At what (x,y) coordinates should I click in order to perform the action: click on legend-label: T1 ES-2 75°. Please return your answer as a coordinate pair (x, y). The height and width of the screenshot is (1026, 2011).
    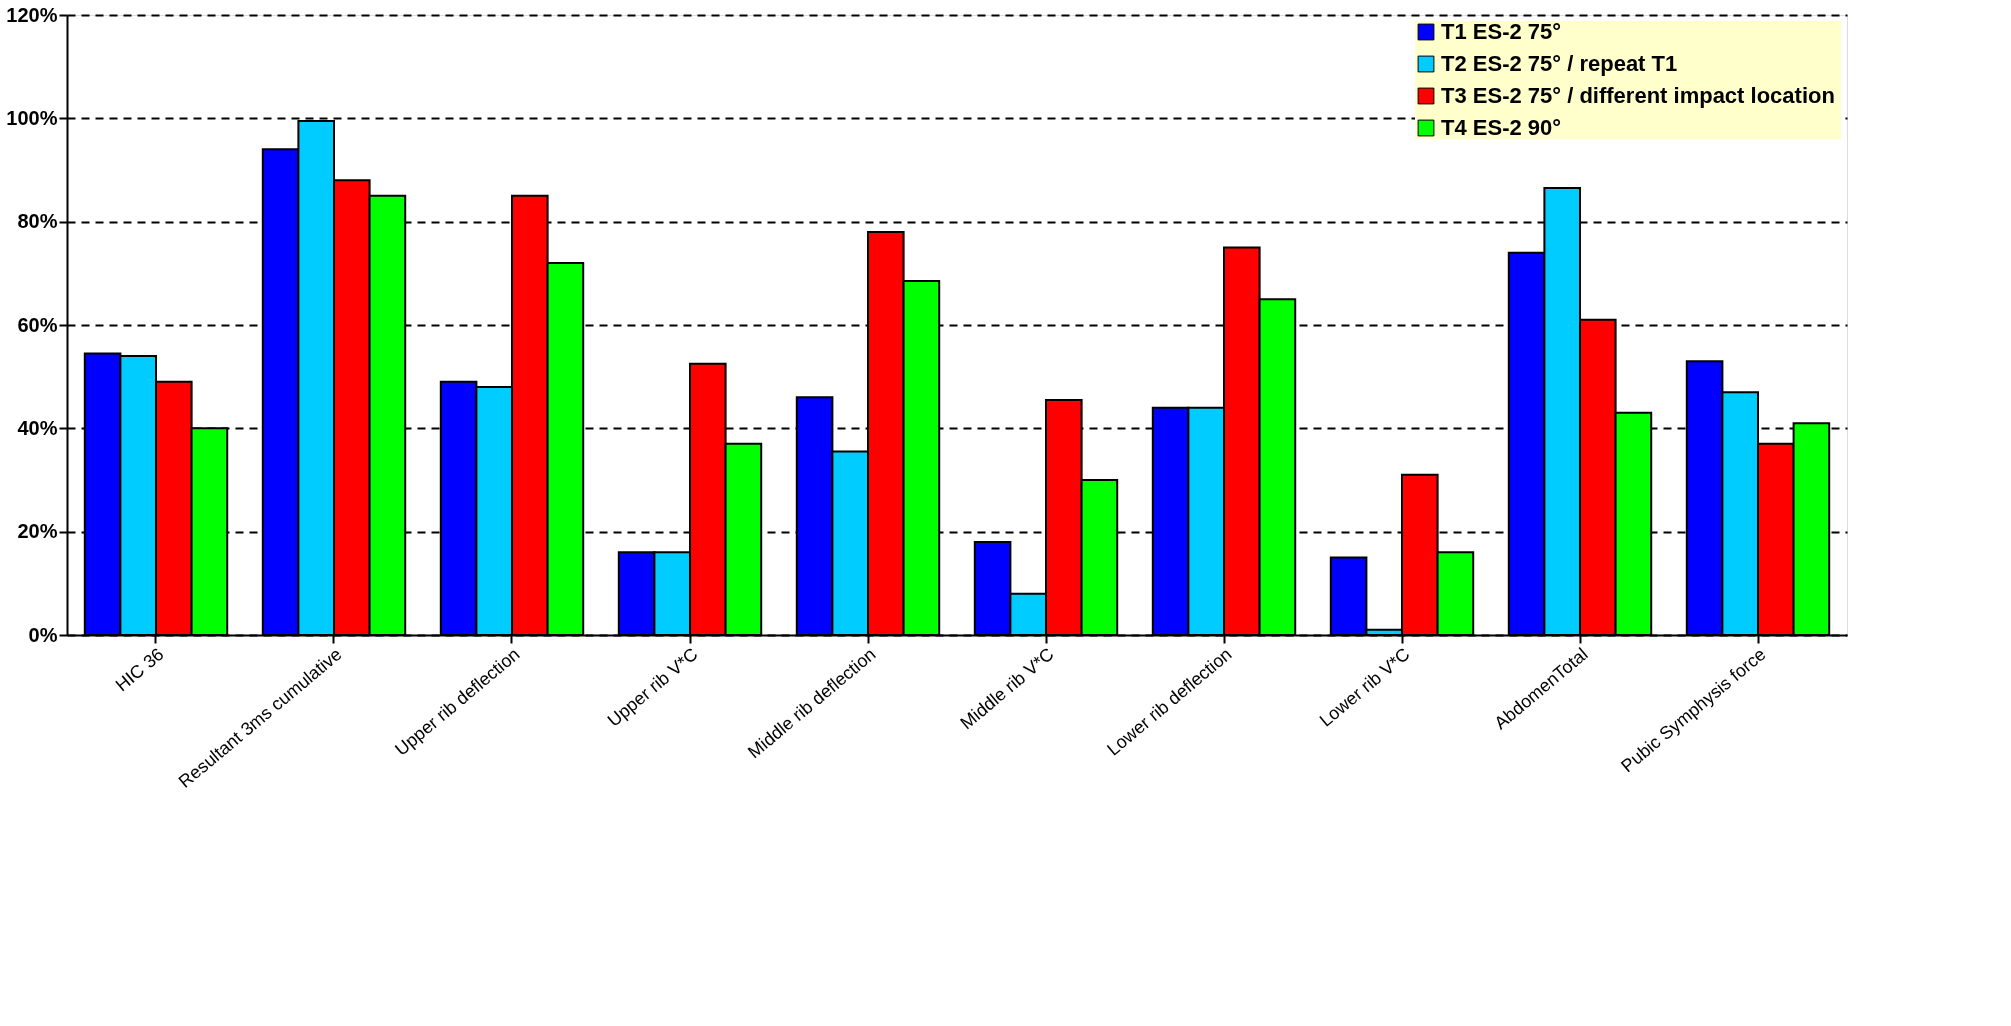
    Looking at the image, I should click on (1501, 31).